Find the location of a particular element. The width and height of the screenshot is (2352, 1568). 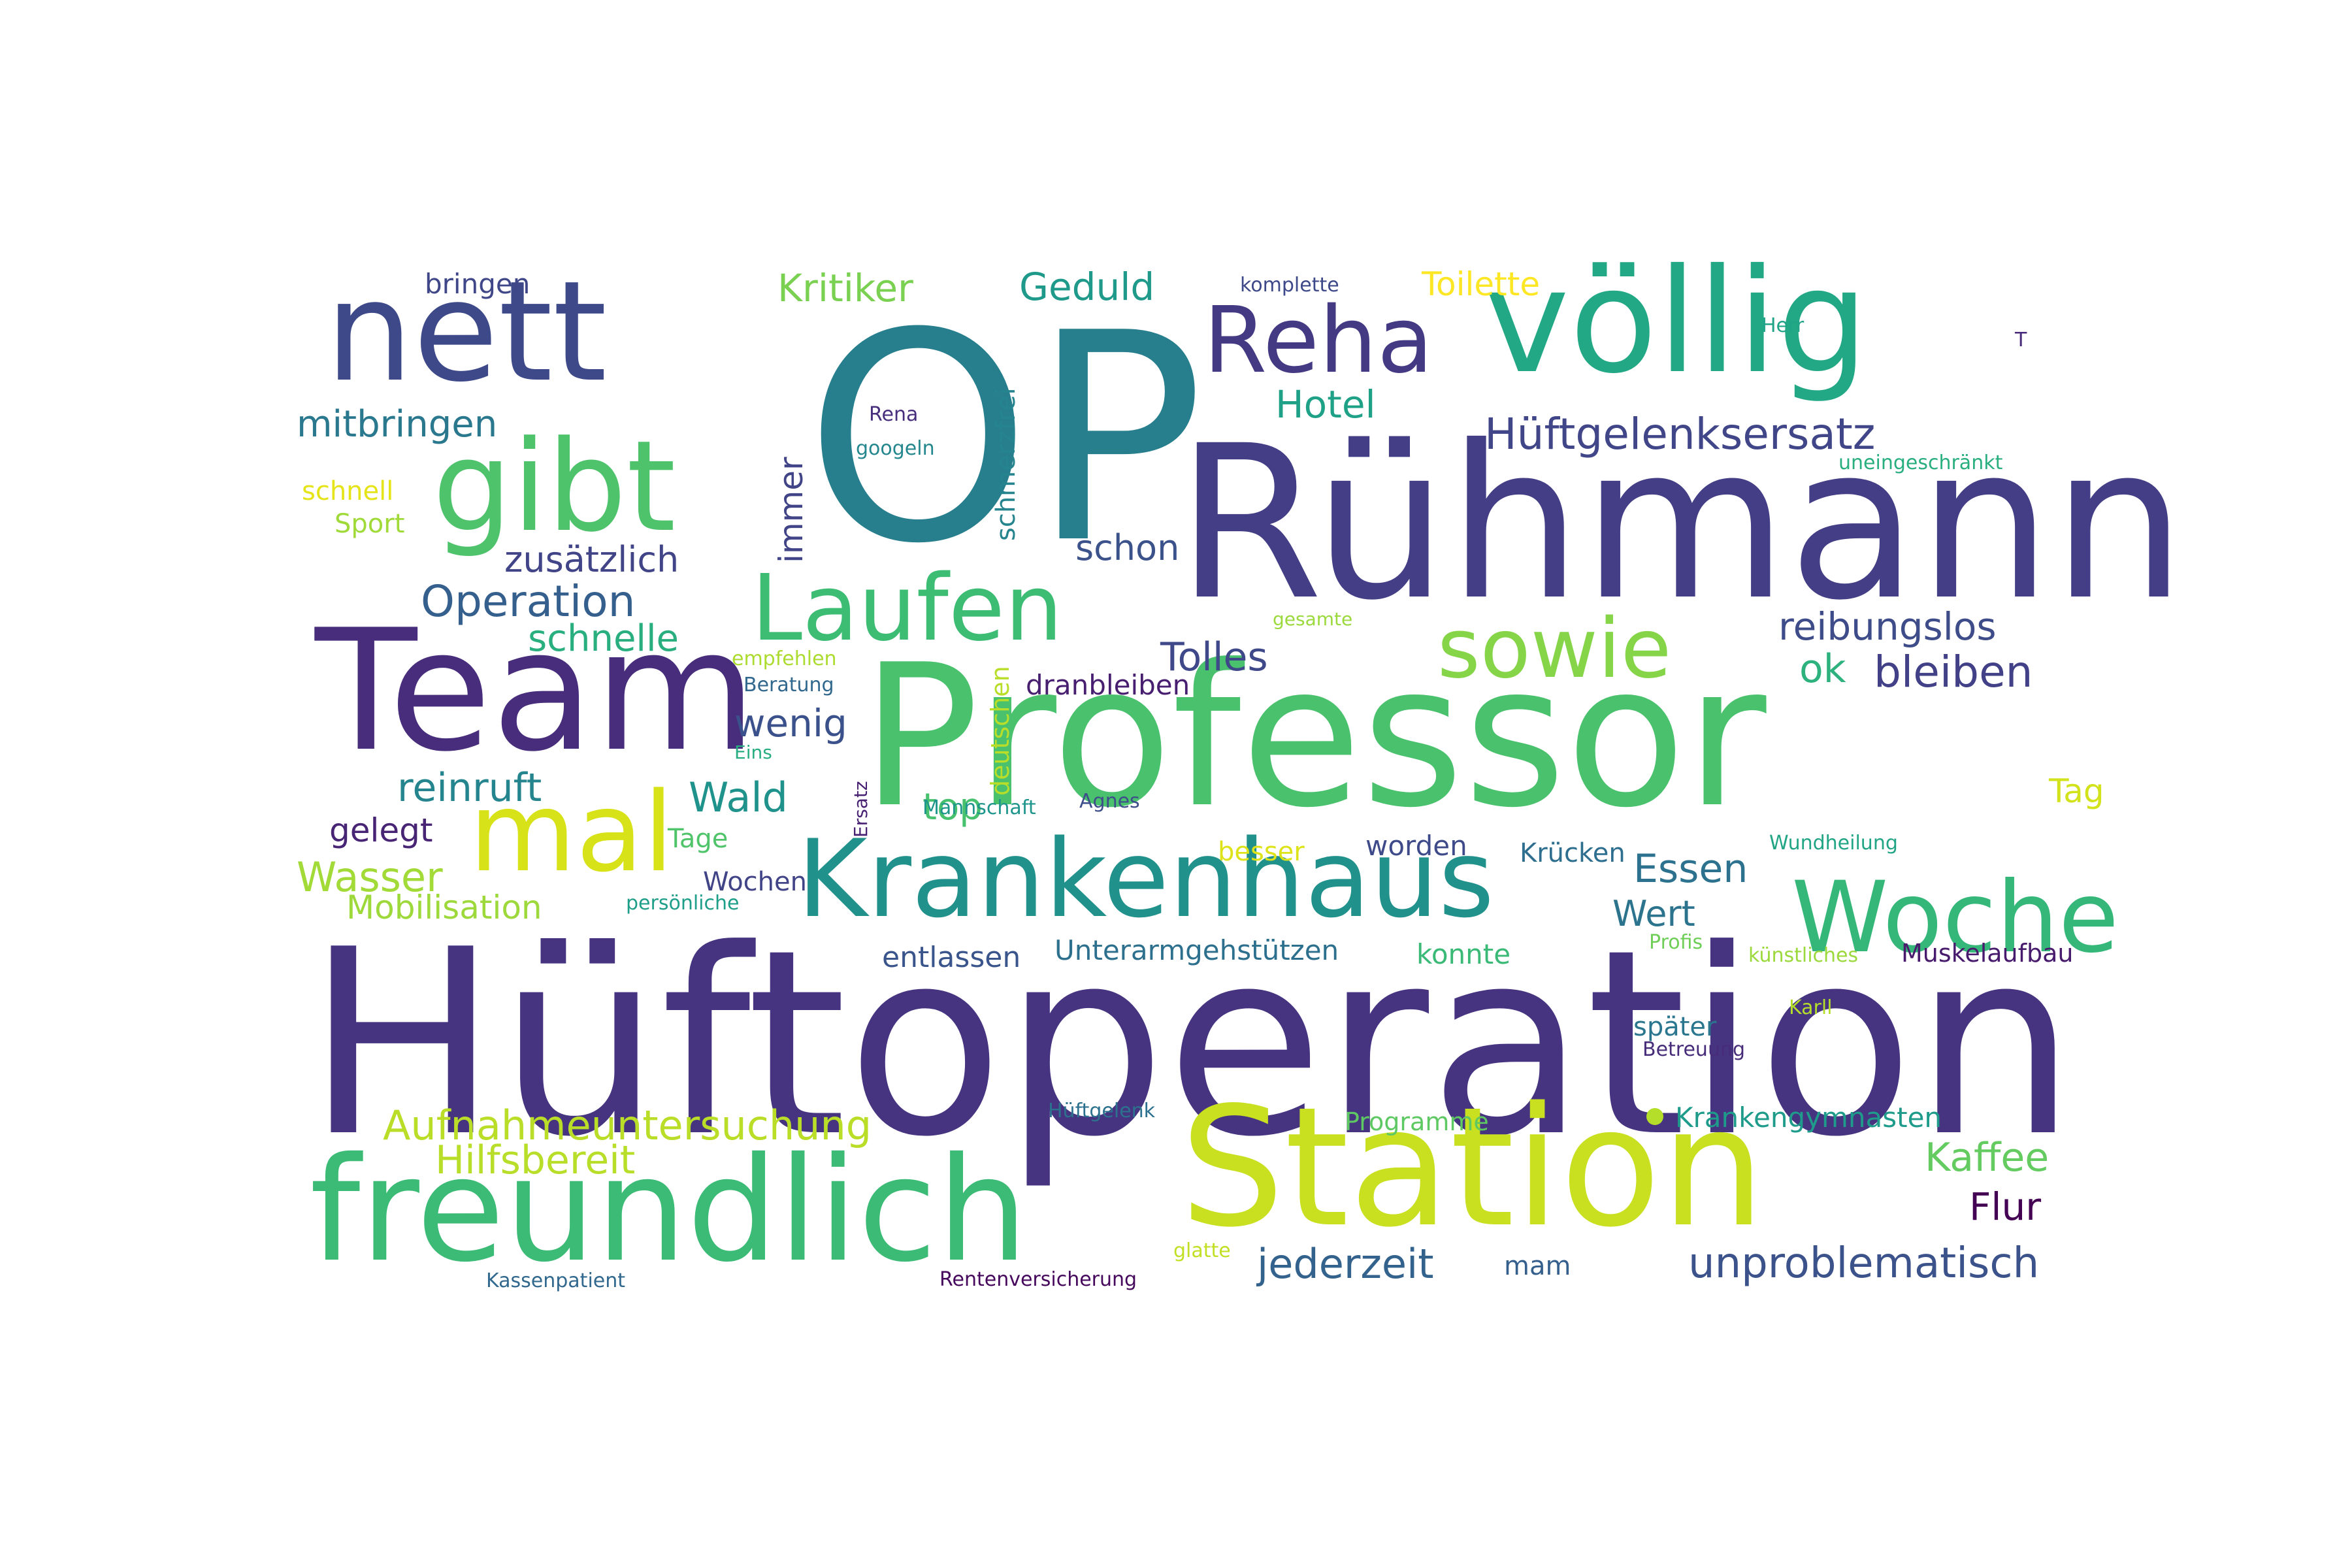

word-profis: Profis is located at coordinates (1676, 942).